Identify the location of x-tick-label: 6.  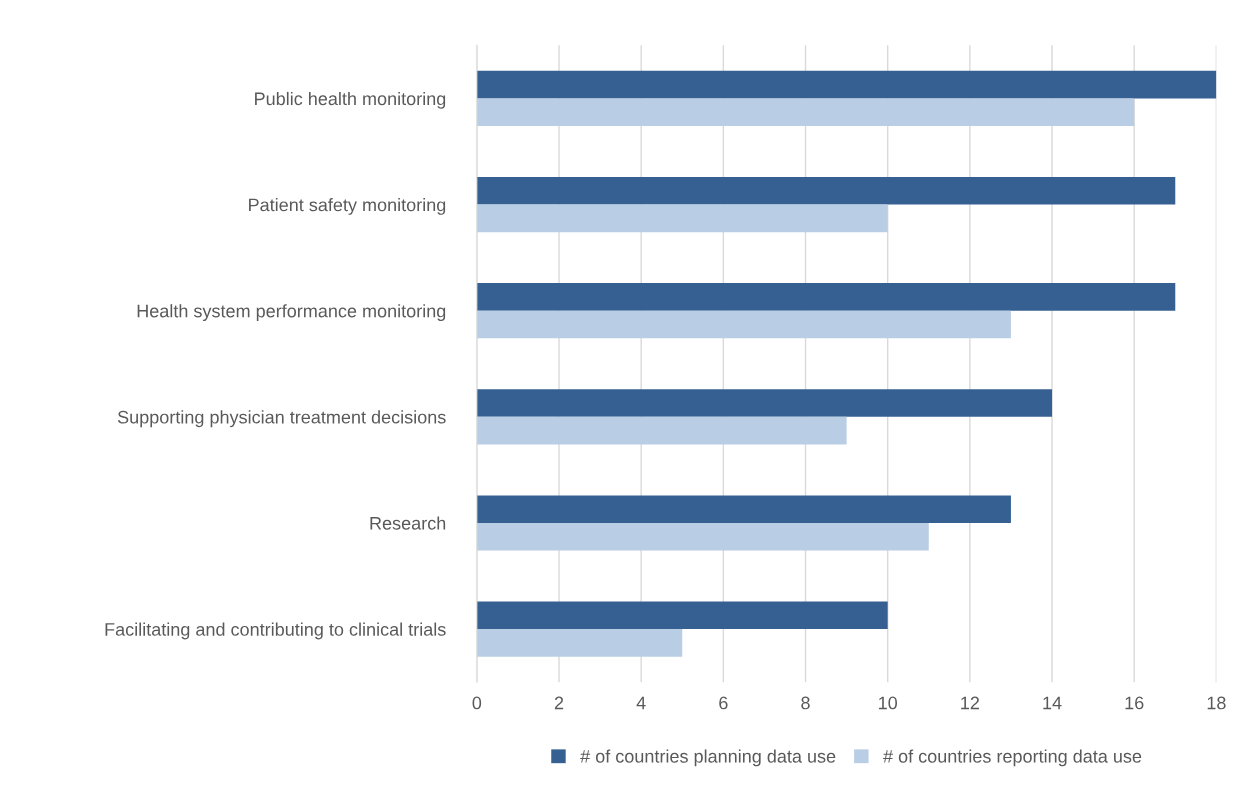
(723, 703).